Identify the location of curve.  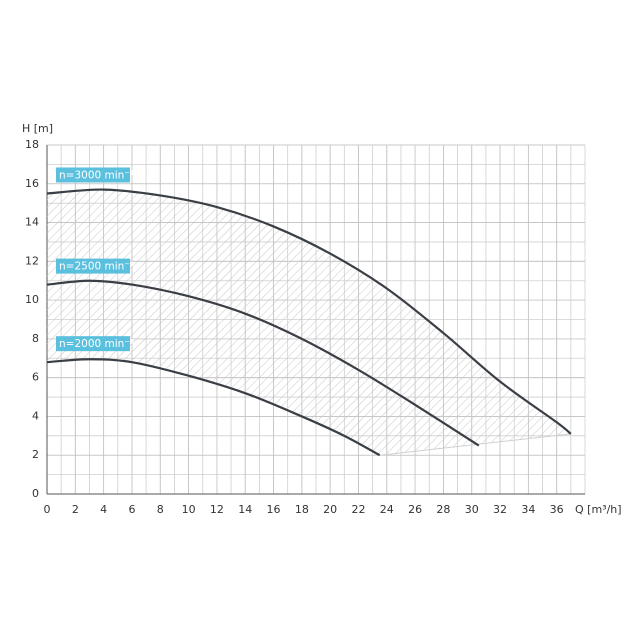
(213, 407).